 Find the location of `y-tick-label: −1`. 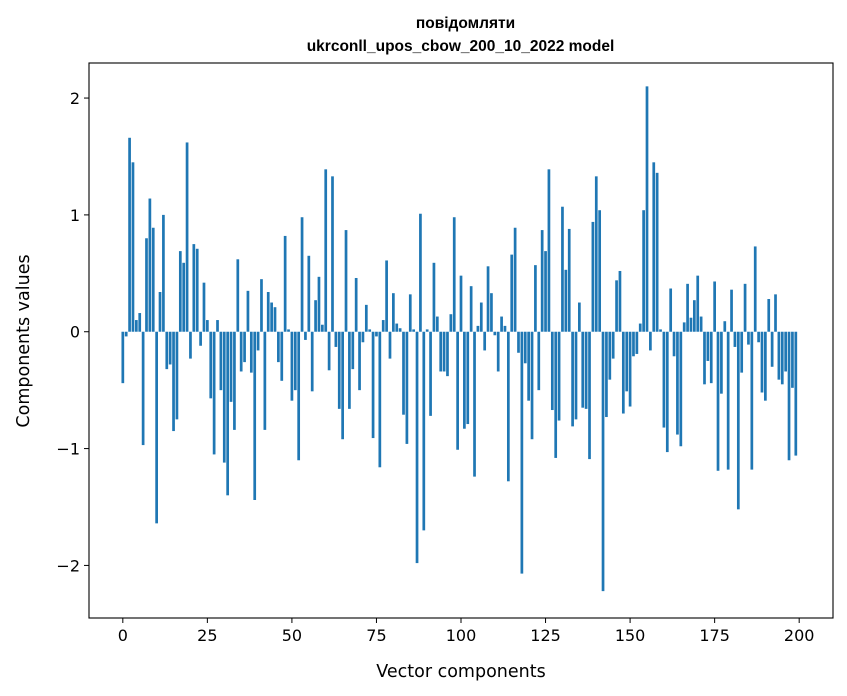

y-tick-label: −1 is located at coordinates (68, 449).